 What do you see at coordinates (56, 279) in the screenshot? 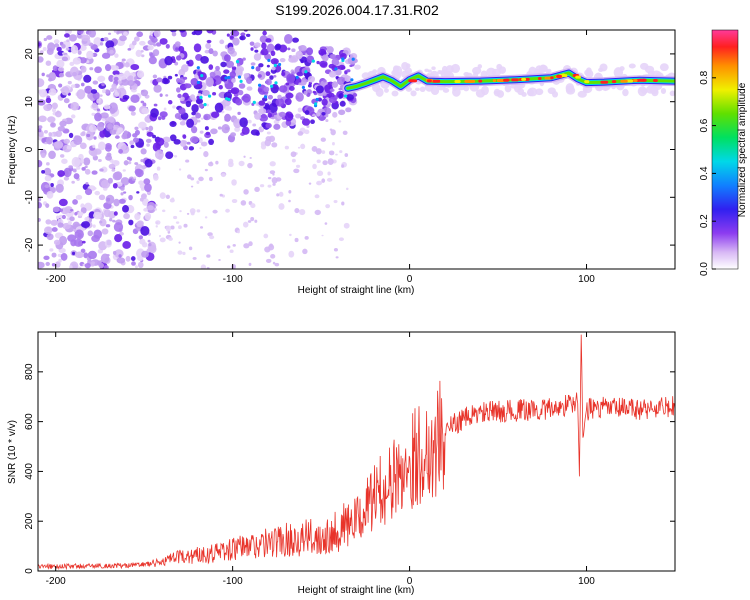
I see `spectrogram-x-tick-label: -200` at bounding box center [56, 279].